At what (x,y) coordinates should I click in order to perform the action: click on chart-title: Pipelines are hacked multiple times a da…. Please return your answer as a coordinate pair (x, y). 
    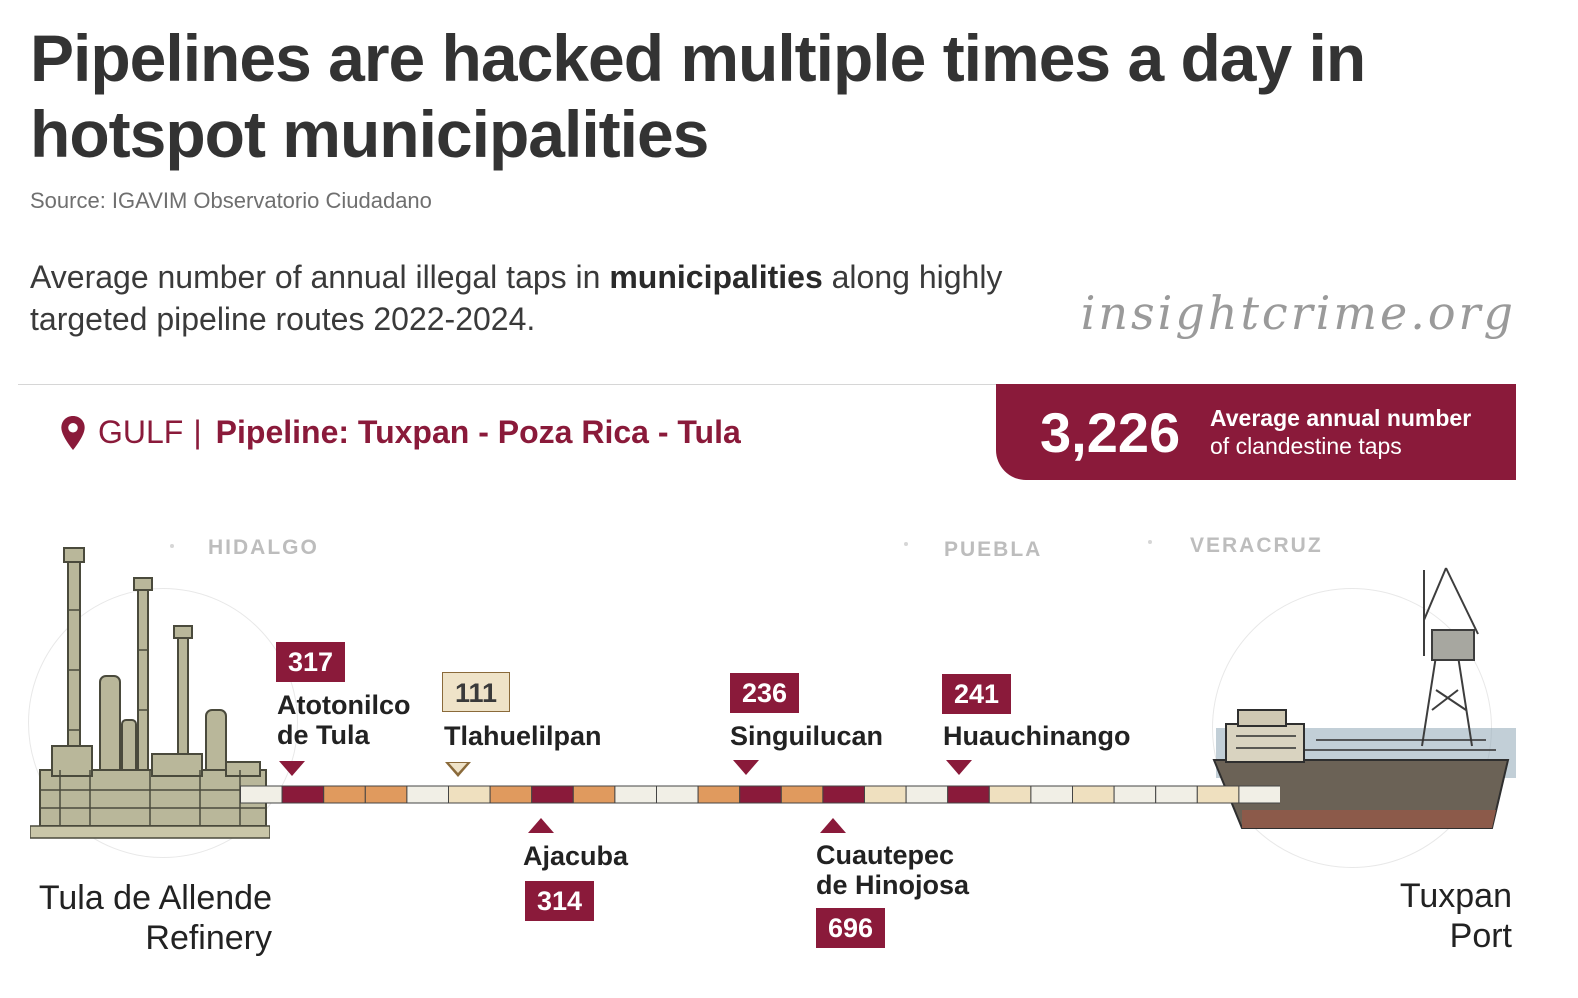
    Looking at the image, I should click on (698, 96).